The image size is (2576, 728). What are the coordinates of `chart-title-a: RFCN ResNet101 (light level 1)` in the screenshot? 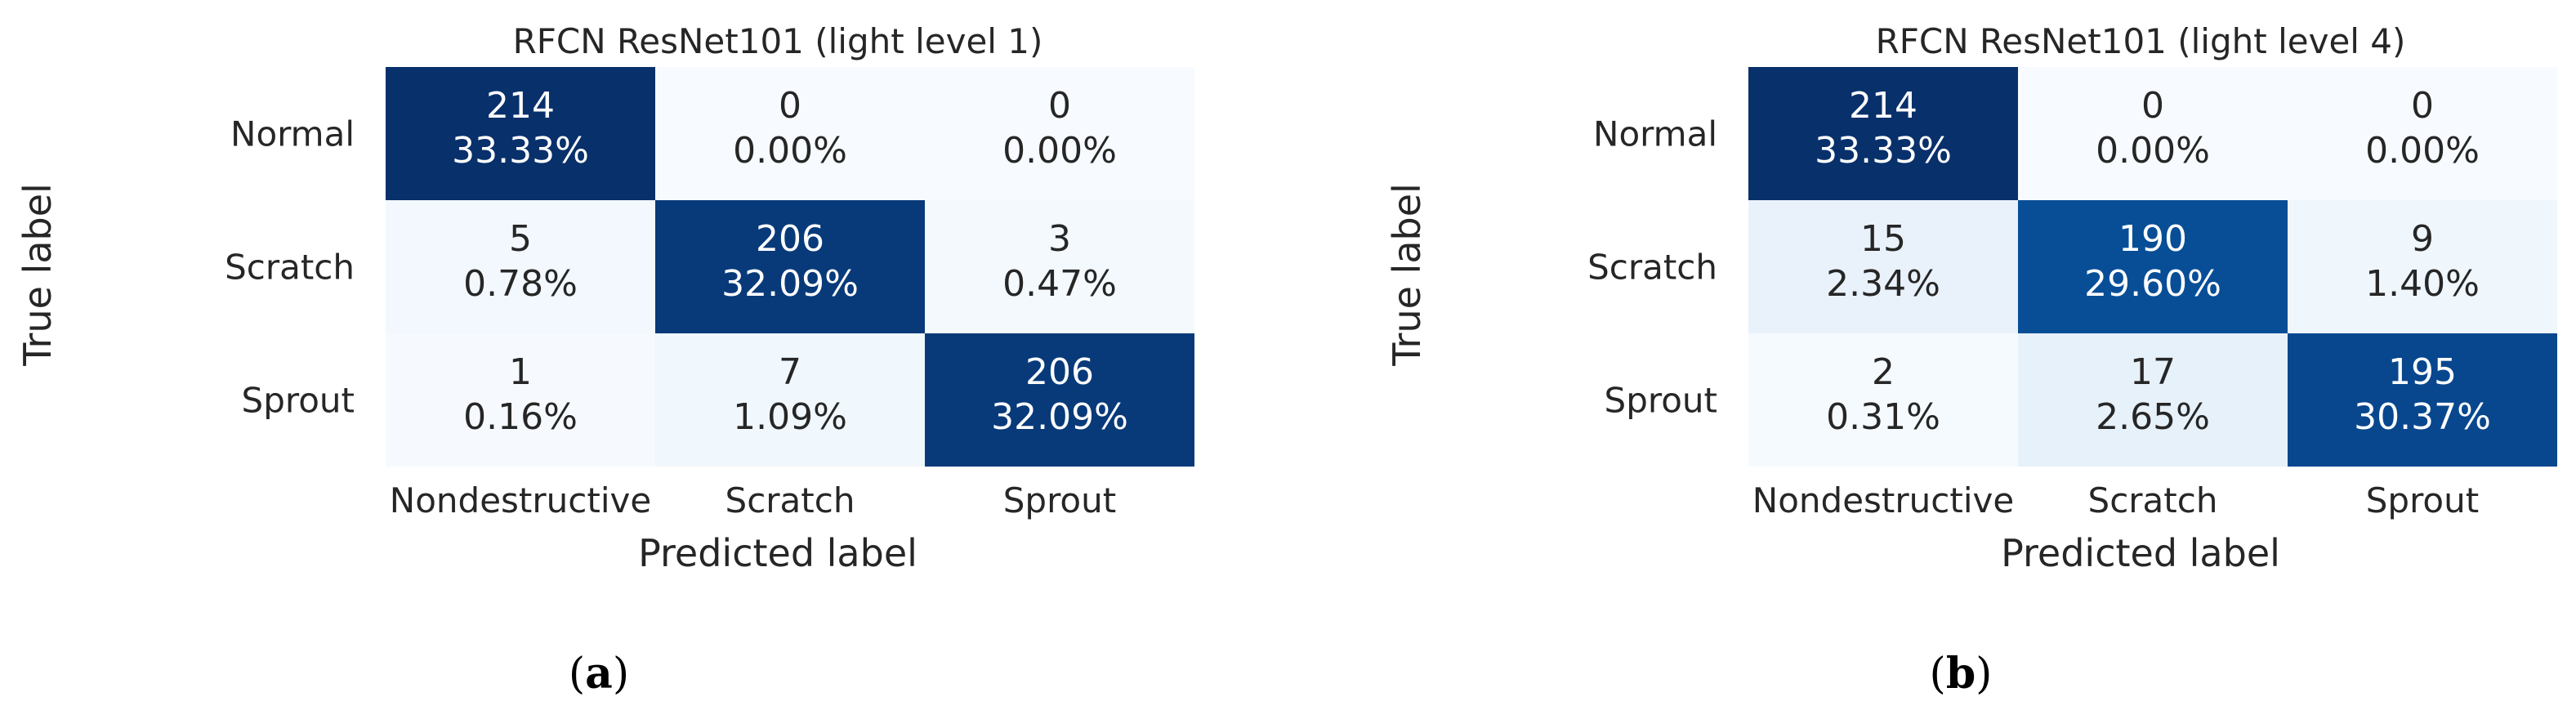 It's located at (778, 41).